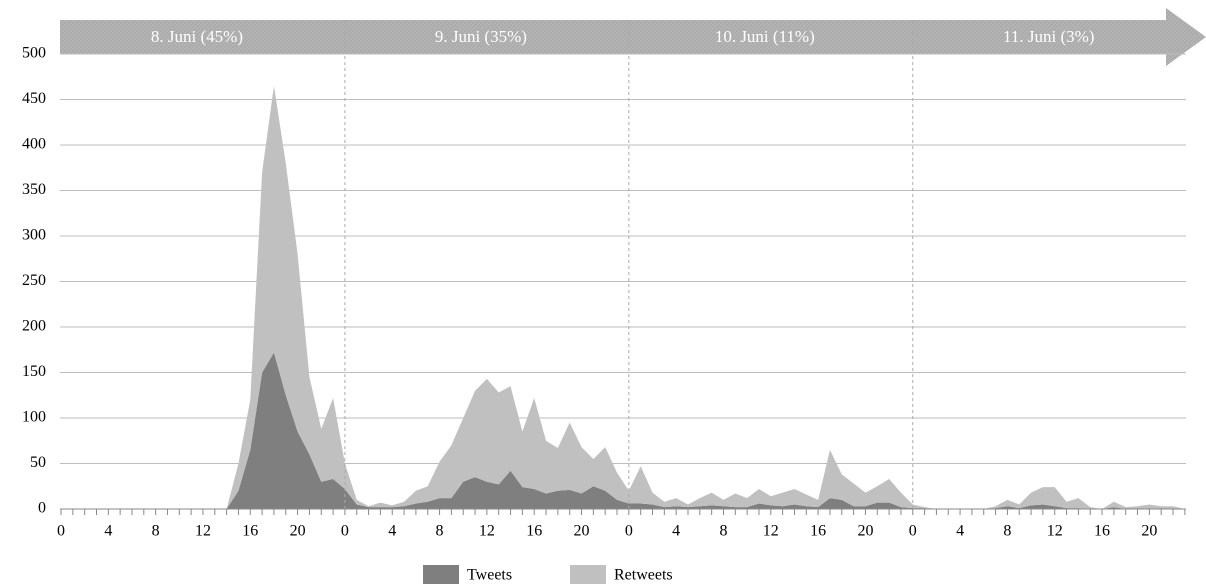  I want to click on y-tick-label: 500, so click(34, 53).